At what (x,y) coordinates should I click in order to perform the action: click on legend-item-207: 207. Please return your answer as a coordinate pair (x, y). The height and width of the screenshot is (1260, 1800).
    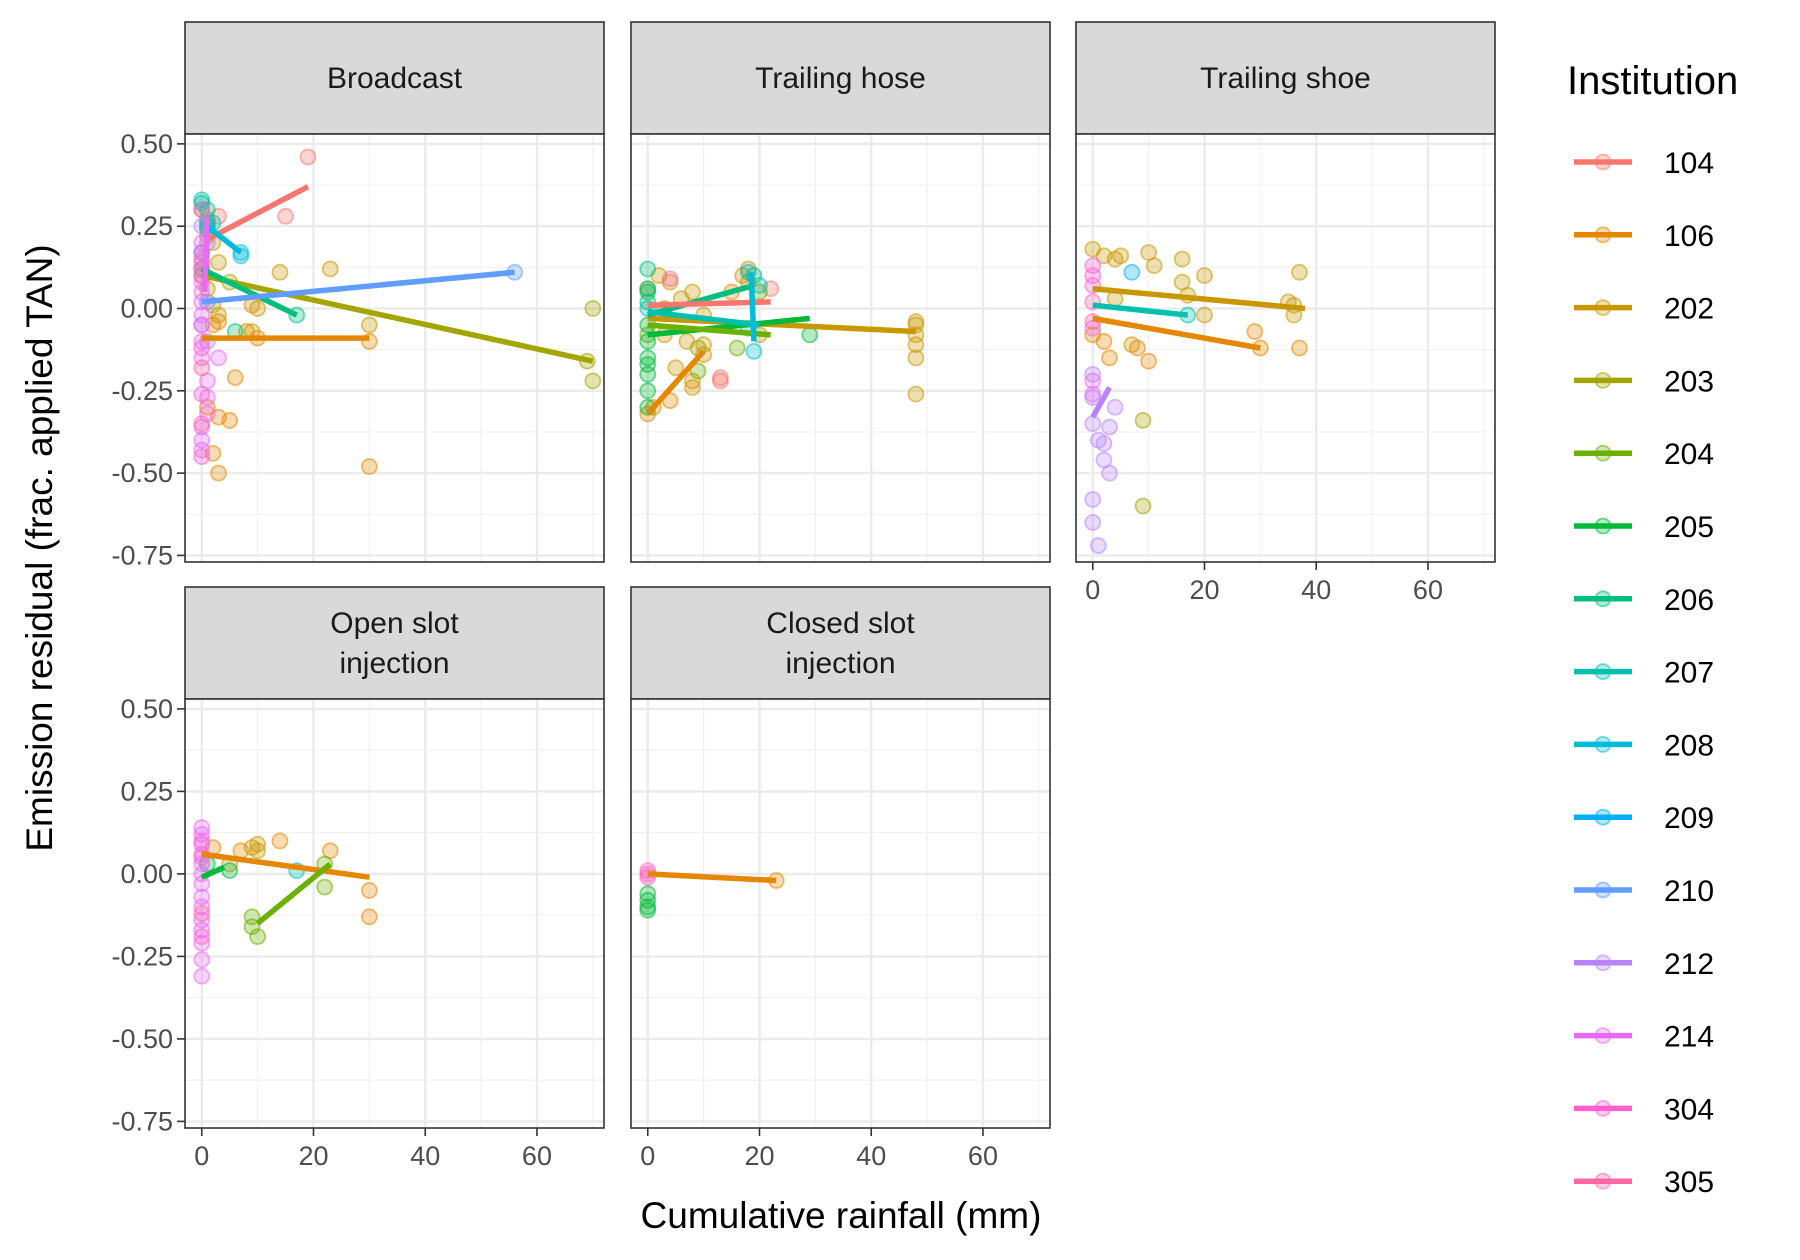
    Looking at the image, I should click on (1644, 673).